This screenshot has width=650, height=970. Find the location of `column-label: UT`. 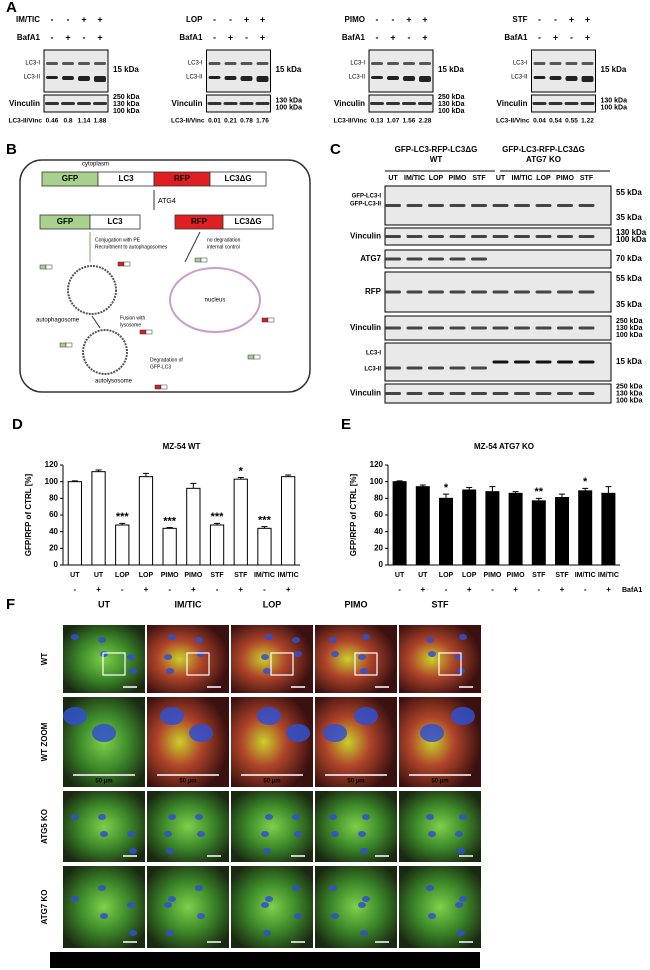

column-label: UT is located at coordinates (104, 604).